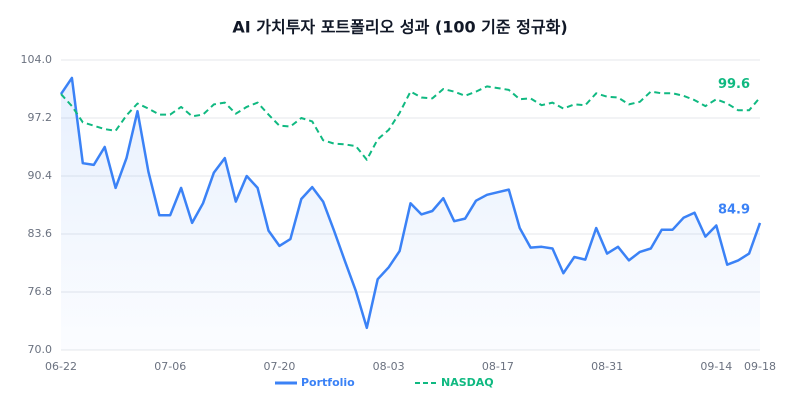 The image size is (800, 400). I want to click on x-tick-label: 07-06, so click(170, 366).